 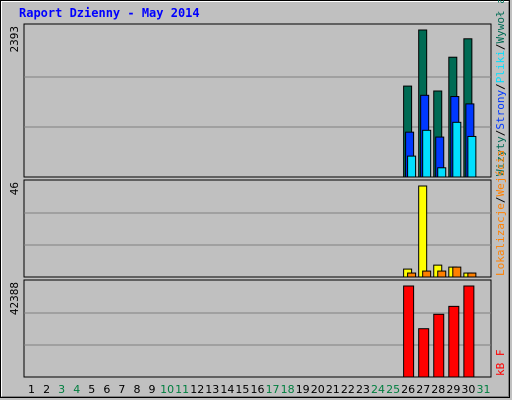 I want to click on x-tick-label: 17, so click(x=273, y=389).